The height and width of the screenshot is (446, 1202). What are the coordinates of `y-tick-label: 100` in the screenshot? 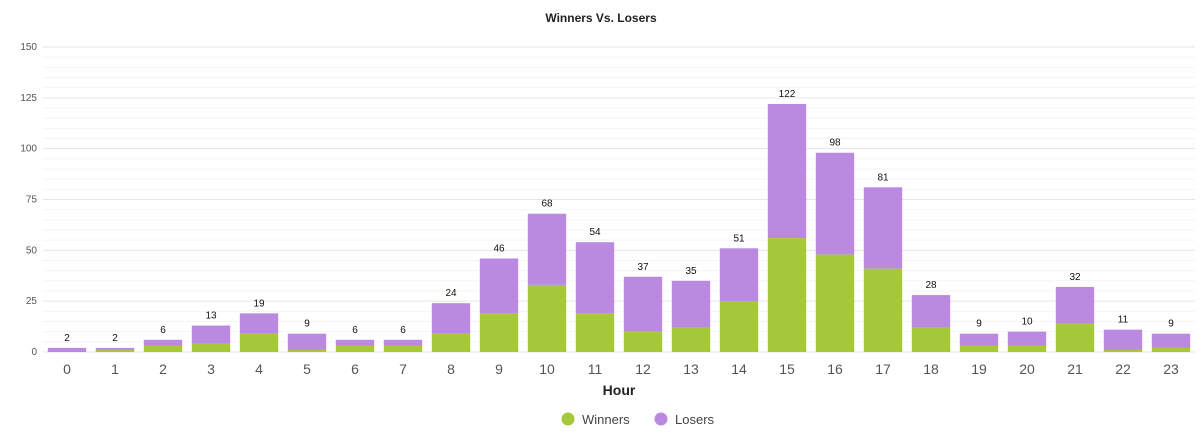 It's located at (28, 149).